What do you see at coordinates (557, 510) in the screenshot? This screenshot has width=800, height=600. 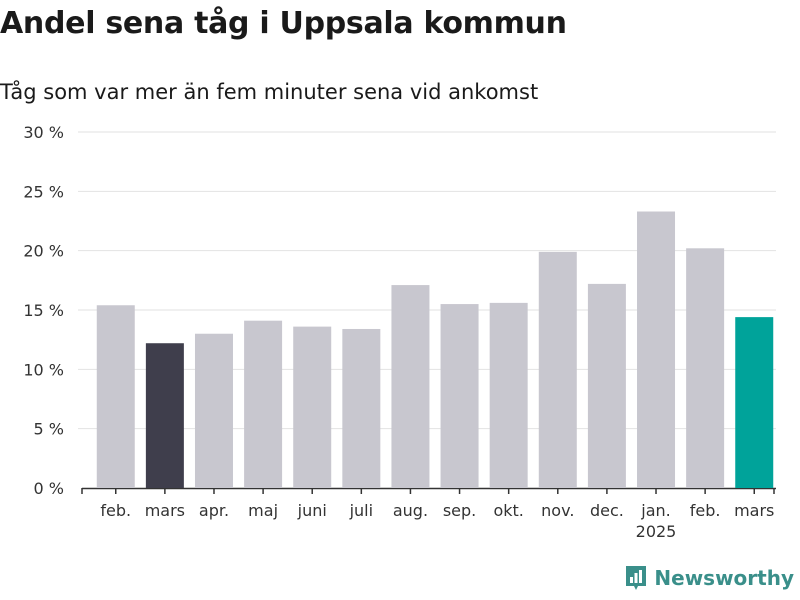 I see `x-tick-label: nov.` at bounding box center [557, 510].